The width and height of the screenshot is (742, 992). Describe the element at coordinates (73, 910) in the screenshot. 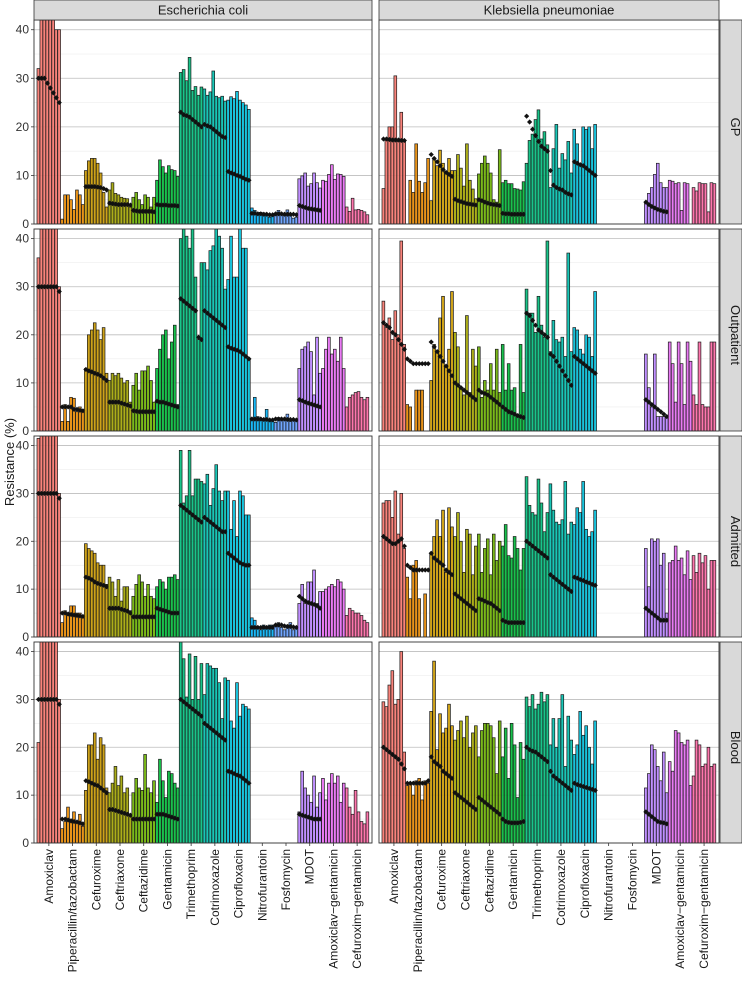

I see `x-tick-label: Piperacillin/tazobactam` at that location.